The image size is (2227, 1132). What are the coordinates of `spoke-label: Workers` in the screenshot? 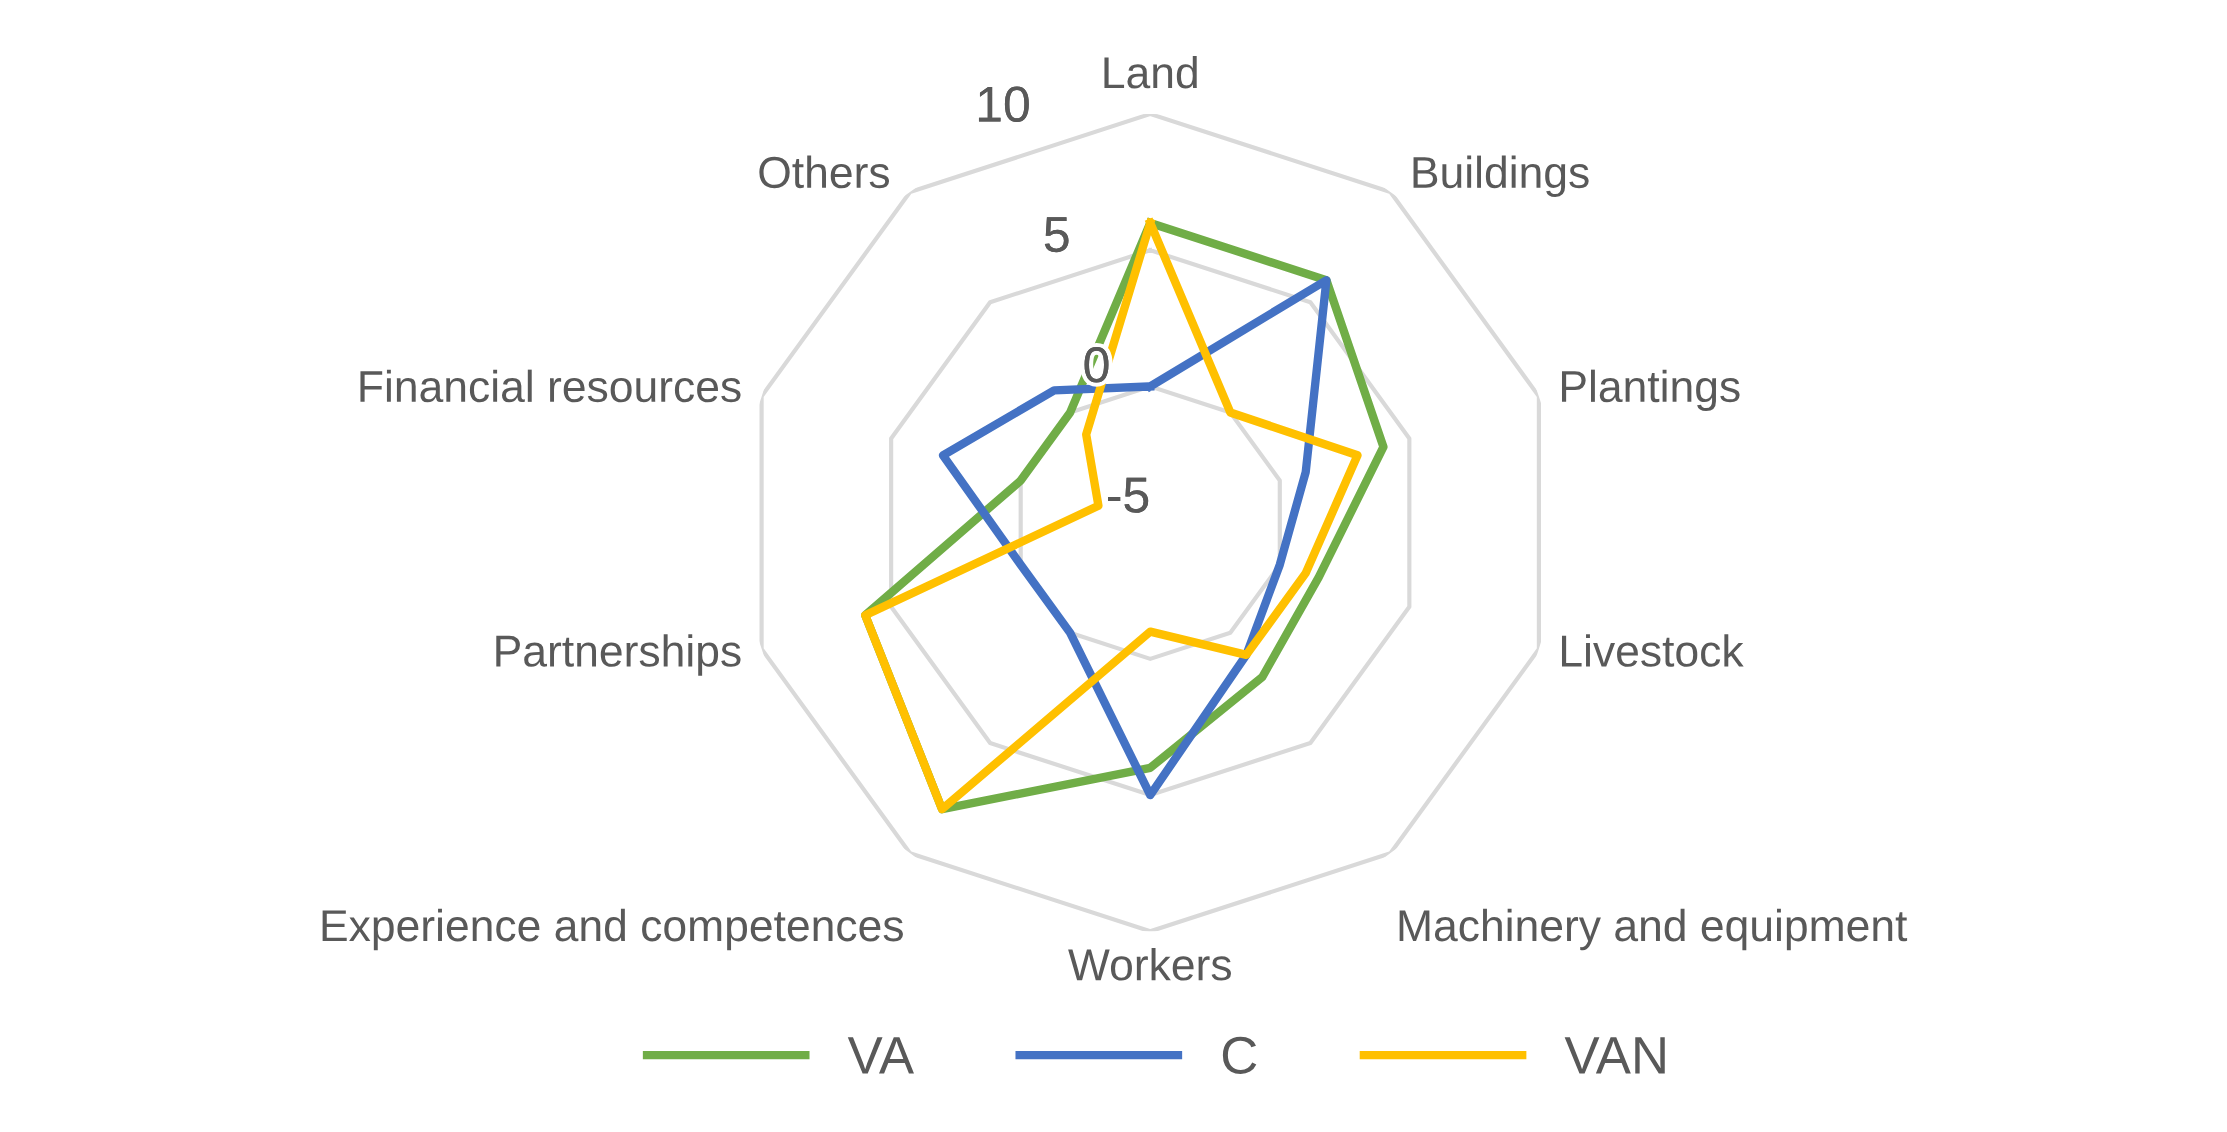 It's located at (1149, 964).